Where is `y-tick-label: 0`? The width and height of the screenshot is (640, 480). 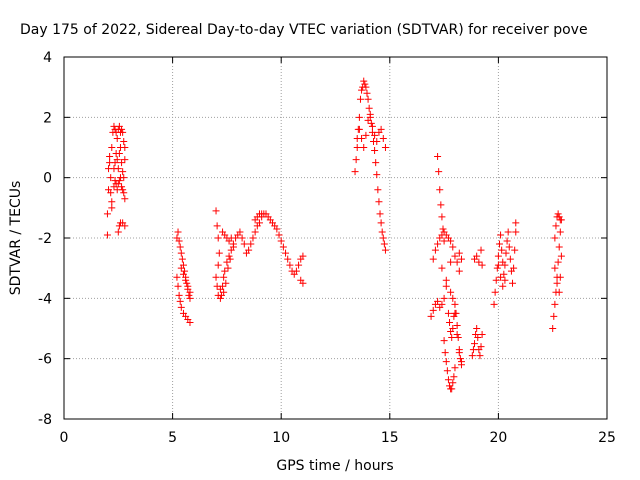 y-tick-label: 0 is located at coordinates (47, 179).